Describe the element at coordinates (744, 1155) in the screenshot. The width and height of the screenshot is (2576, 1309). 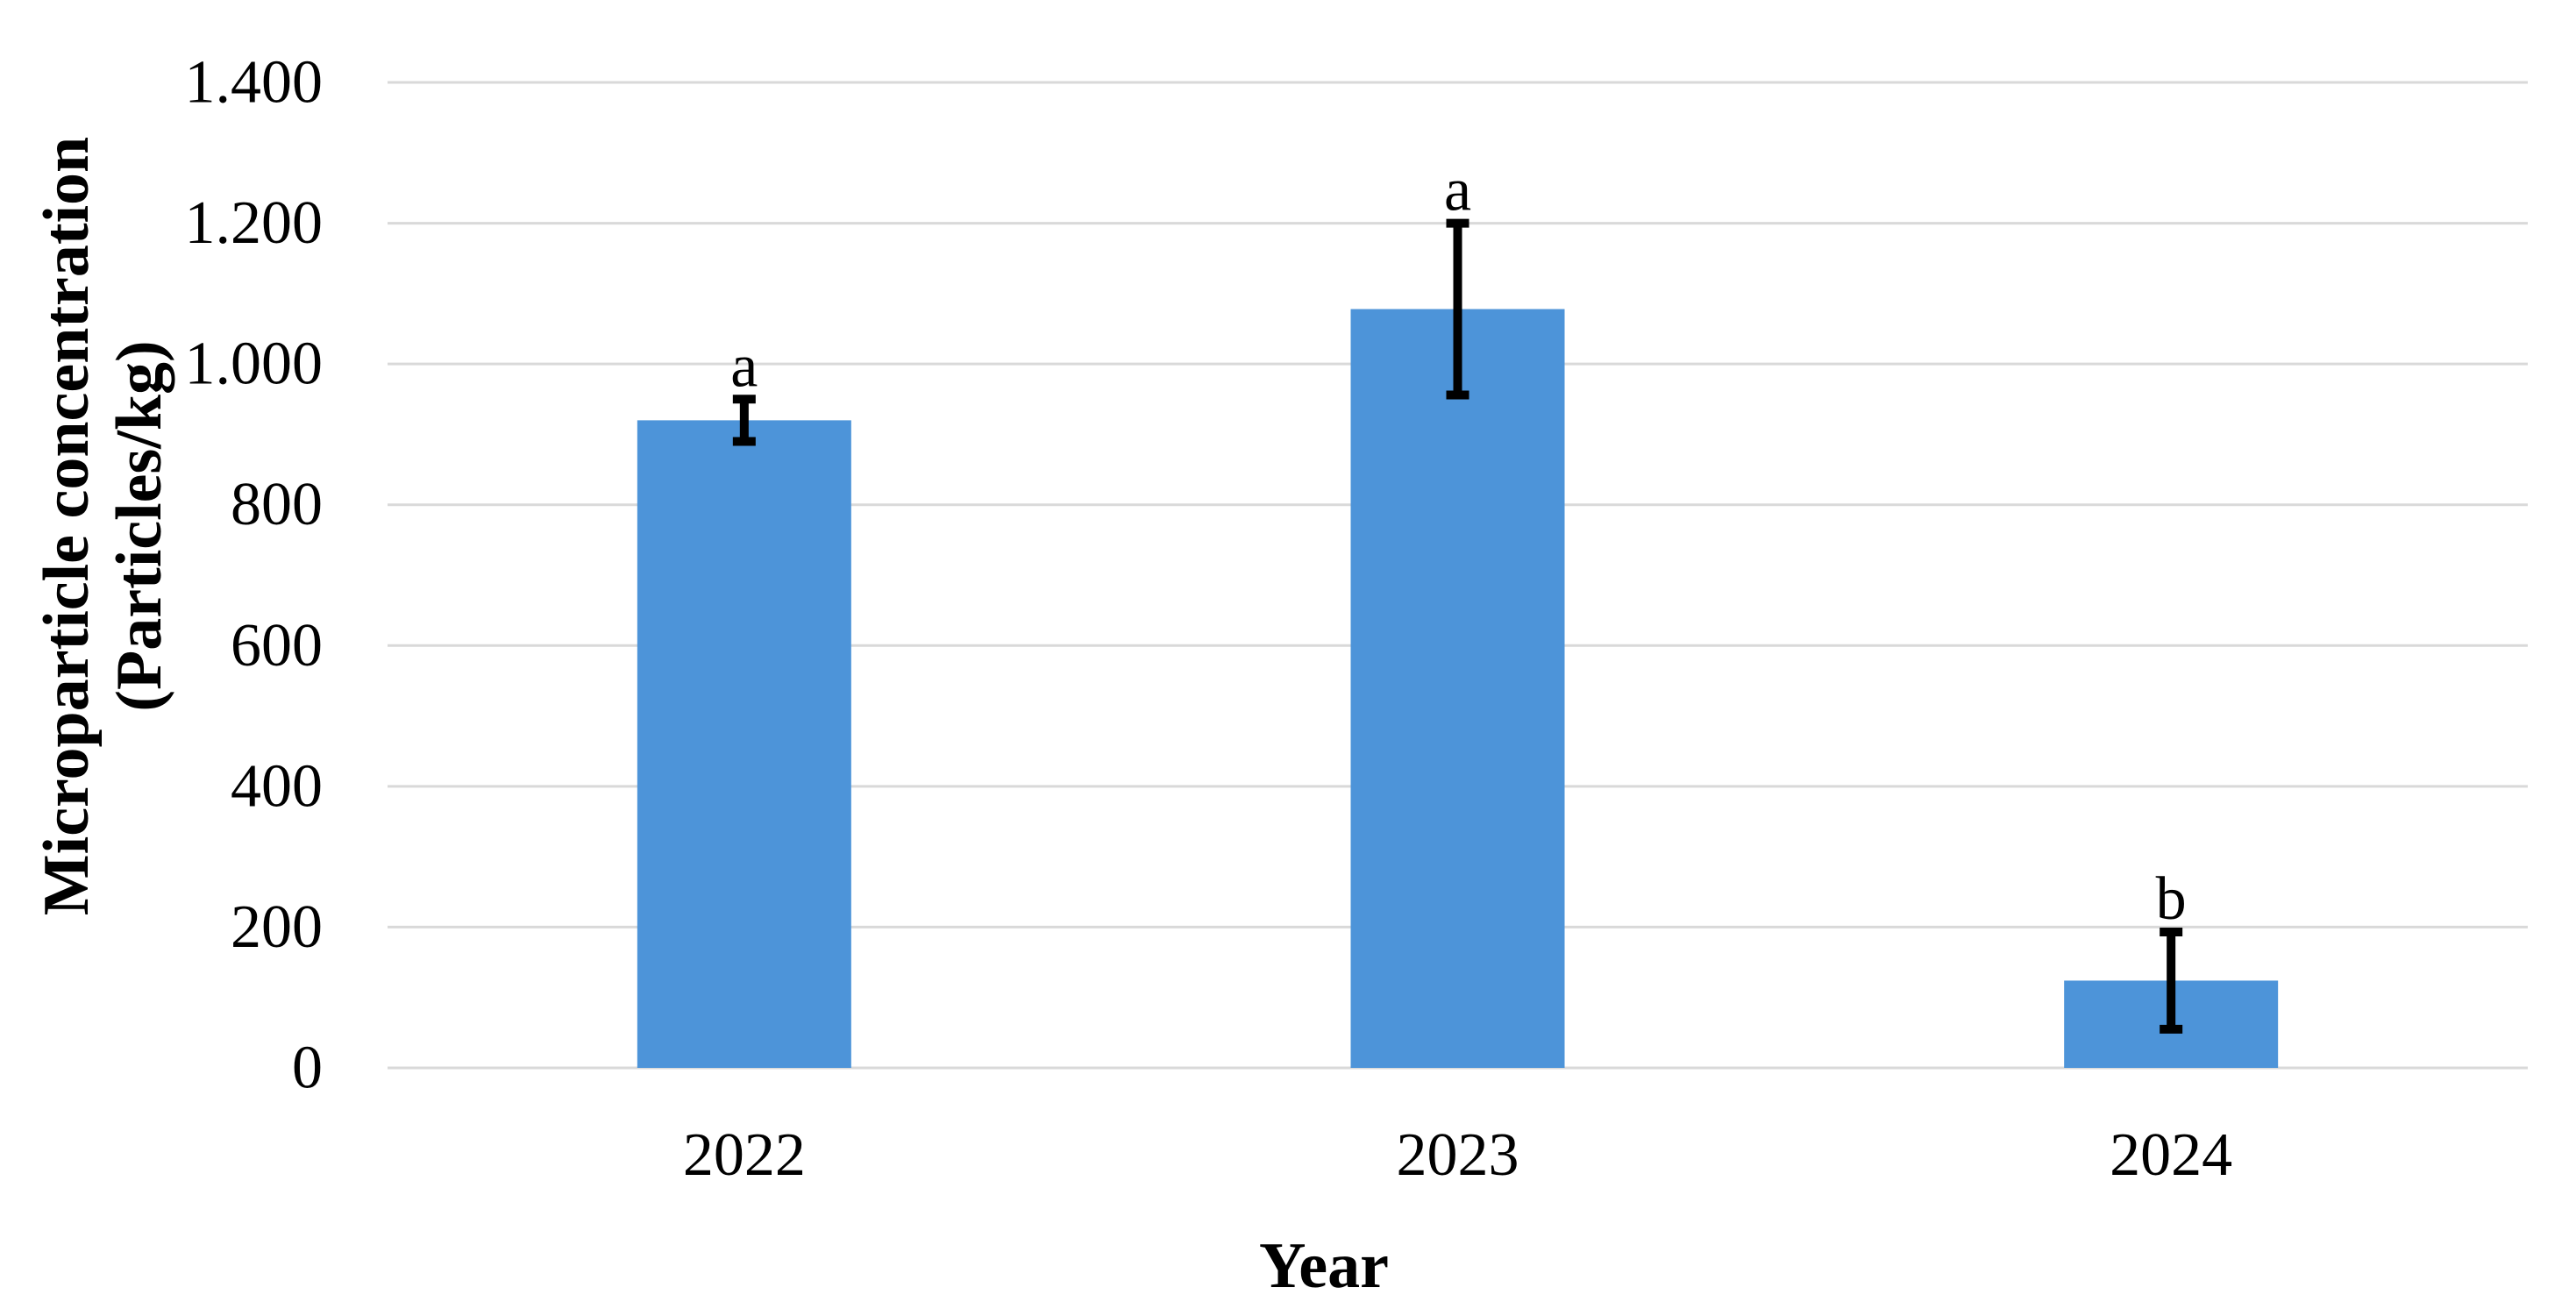
I see `x-tick-label: 2022` at that location.